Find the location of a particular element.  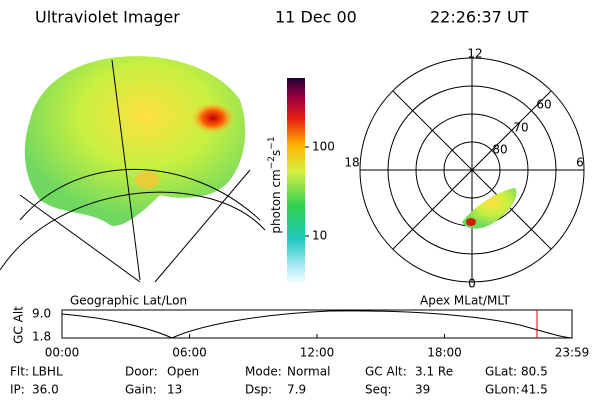

colorbar-tick: 10 is located at coordinates (319, 236).